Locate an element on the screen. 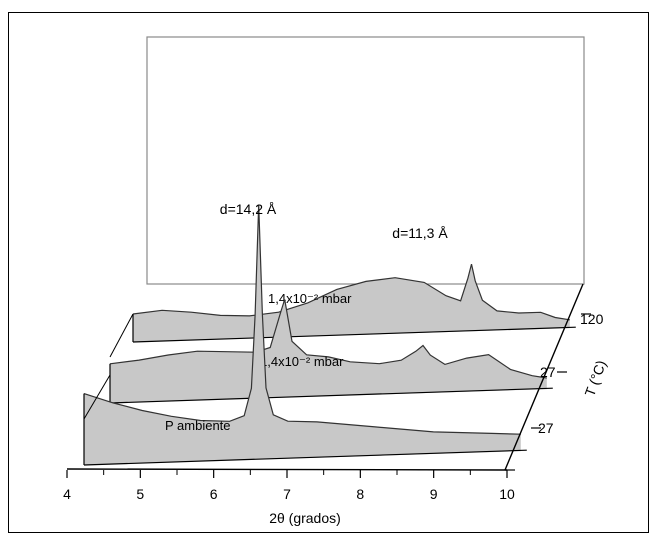 The height and width of the screenshot is (541, 659). x-axis-label: 2θ (grados) is located at coordinates (305, 518).